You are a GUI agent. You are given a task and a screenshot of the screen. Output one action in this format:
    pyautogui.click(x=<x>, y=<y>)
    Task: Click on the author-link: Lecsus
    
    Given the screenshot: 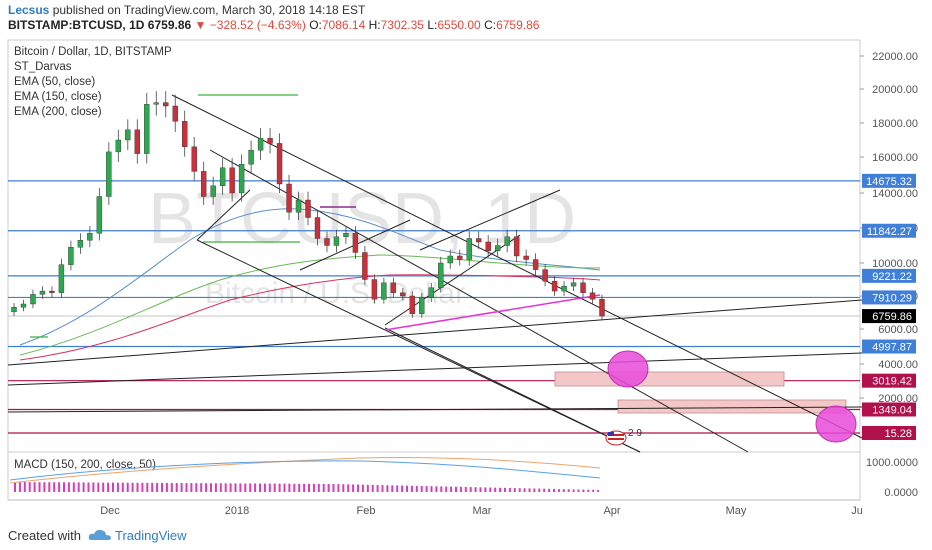 What is the action you would take?
    pyautogui.click(x=29, y=10)
    